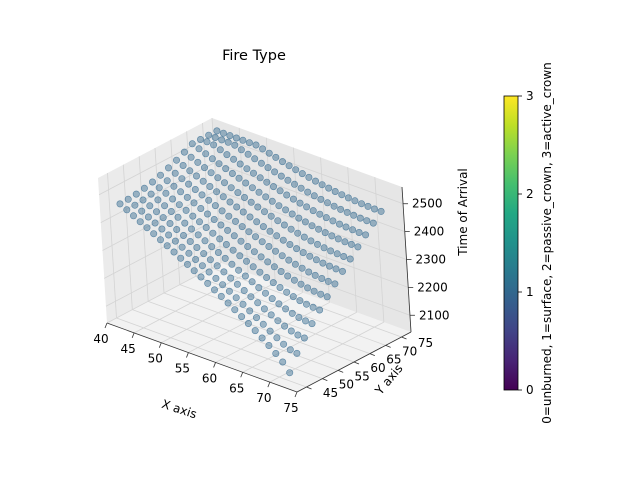 This screenshot has height=484, width=640. What do you see at coordinates (209, 378) in the screenshot?
I see `x-tick-label: 60` at bounding box center [209, 378].